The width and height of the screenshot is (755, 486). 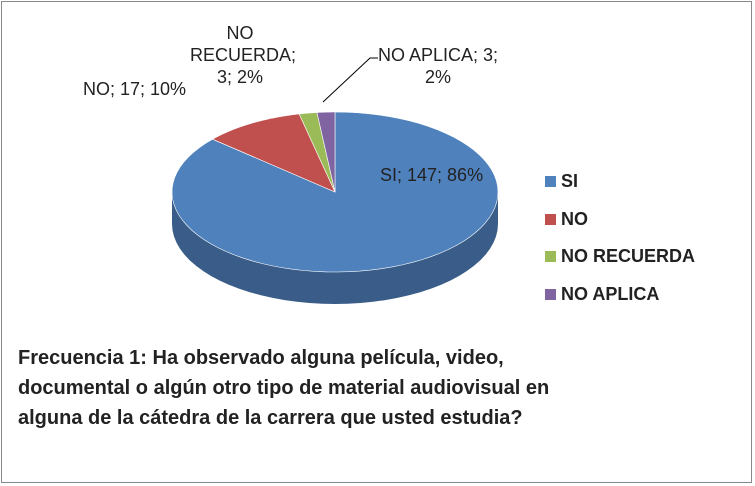 What do you see at coordinates (574, 218) in the screenshot?
I see `legend-label: NO` at bounding box center [574, 218].